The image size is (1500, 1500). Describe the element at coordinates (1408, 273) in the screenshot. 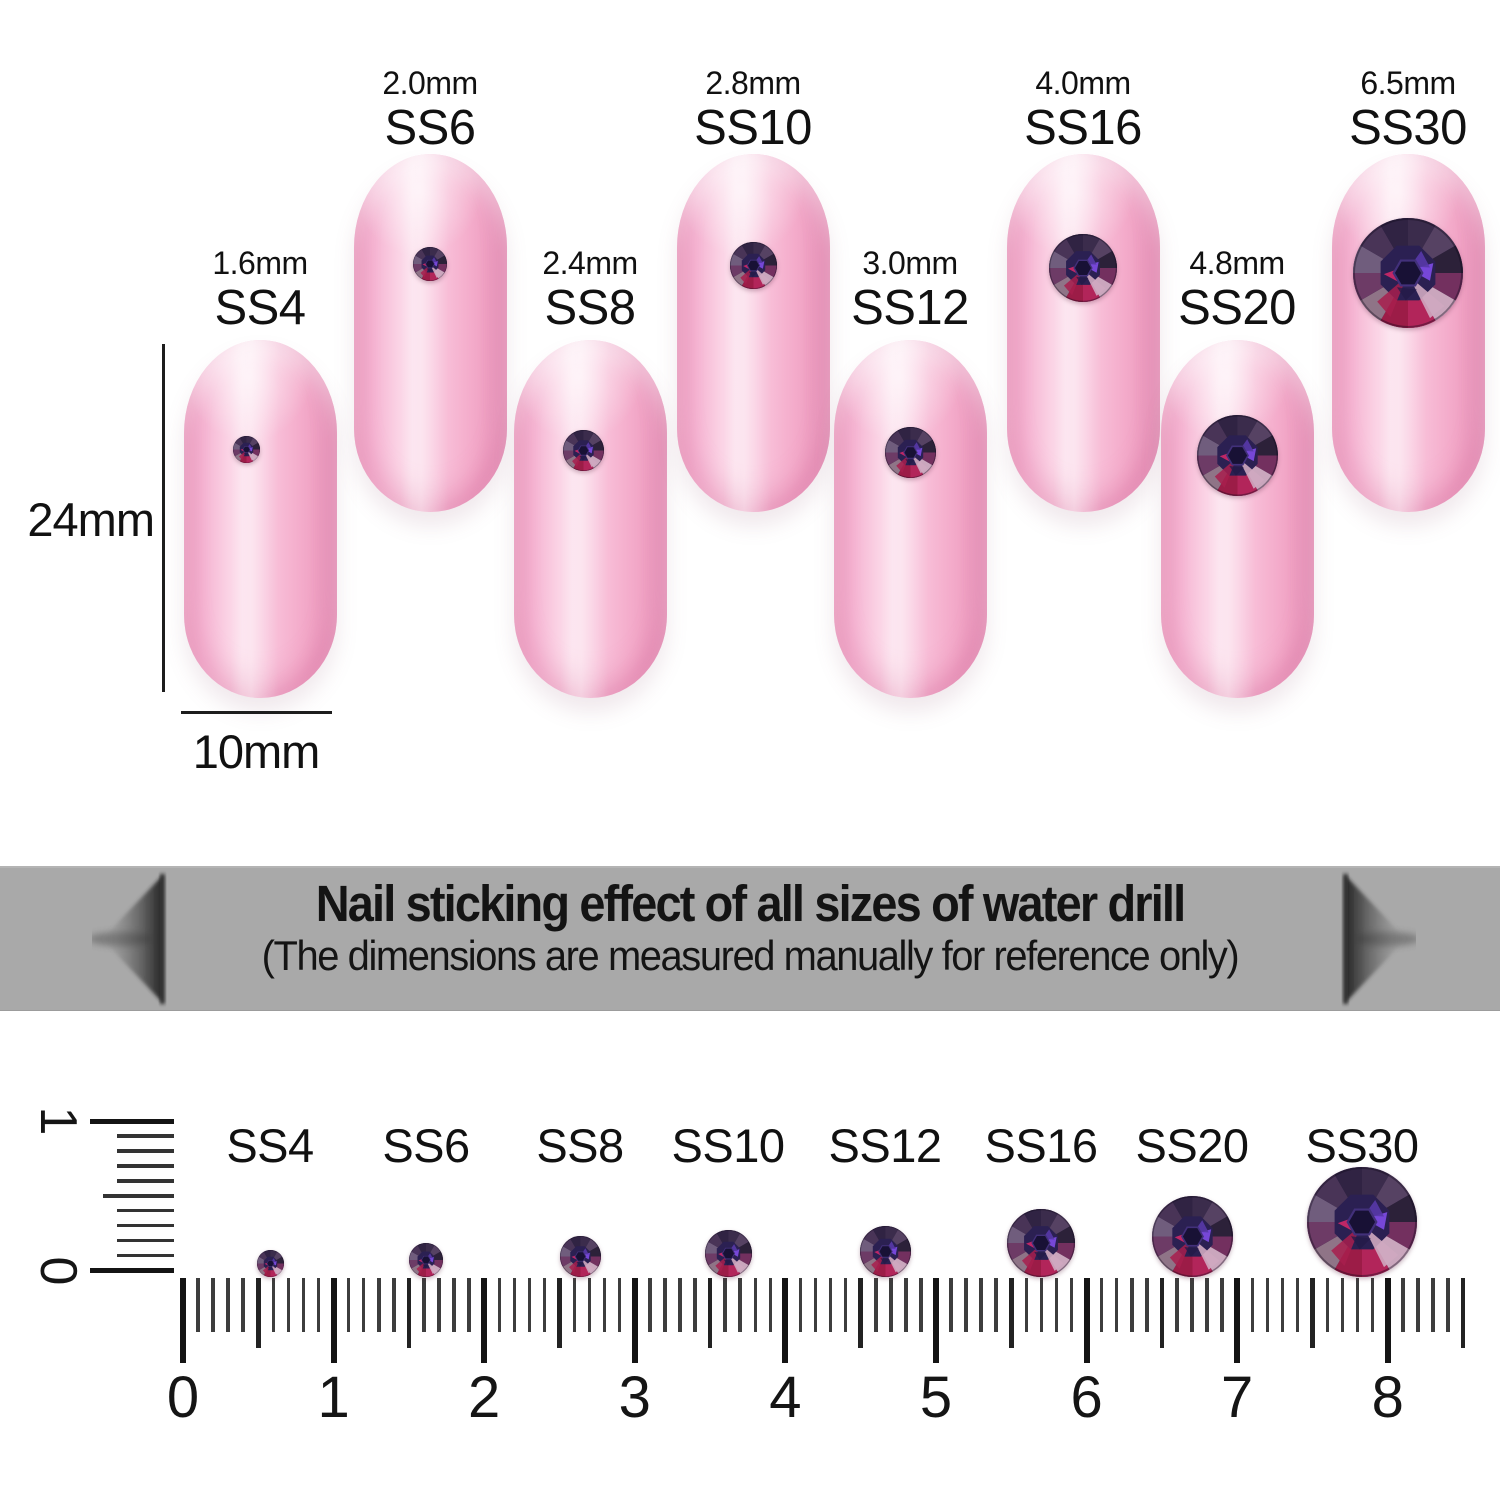

I see `nail-stone-SS30` at that location.